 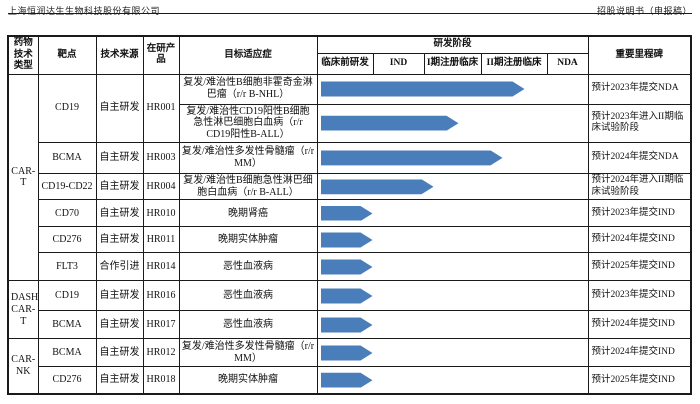 I want to click on table-row: CD70 自主研发 HR010 晚期肾癌 预计2023年提交IND, so click(x=350, y=213).